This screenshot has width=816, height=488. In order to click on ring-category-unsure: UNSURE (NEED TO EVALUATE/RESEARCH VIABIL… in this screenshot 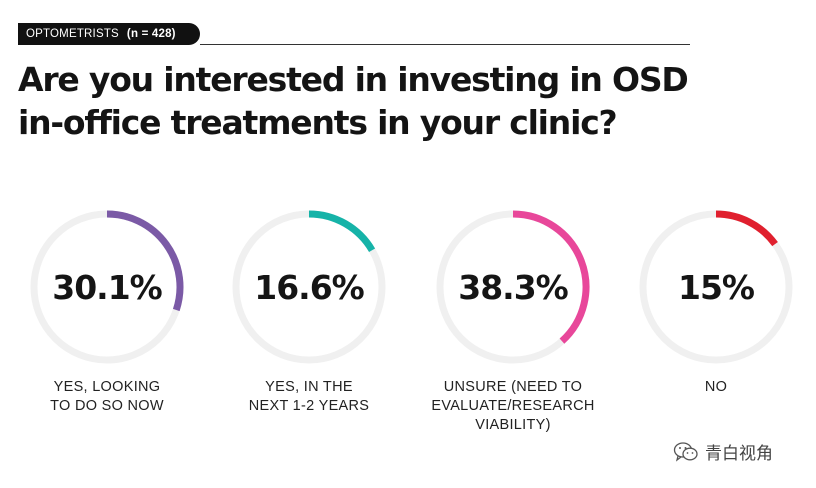, I will do `click(513, 406)`.